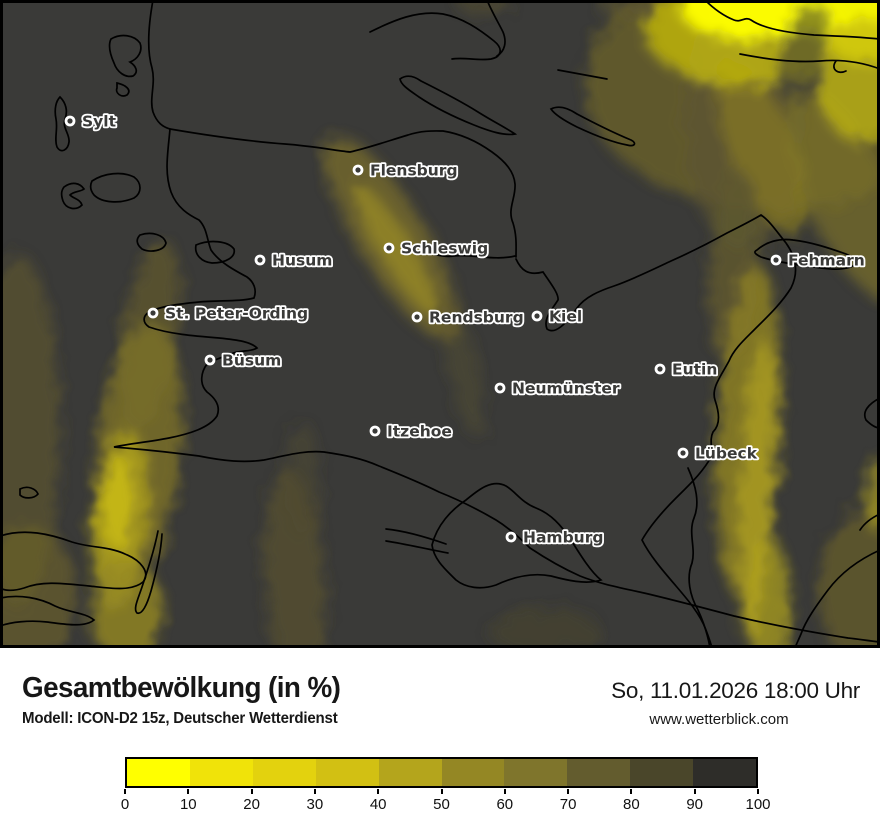 This screenshot has width=880, height=830. I want to click on city-rendsburg: Rendsburg, so click(468, 317).